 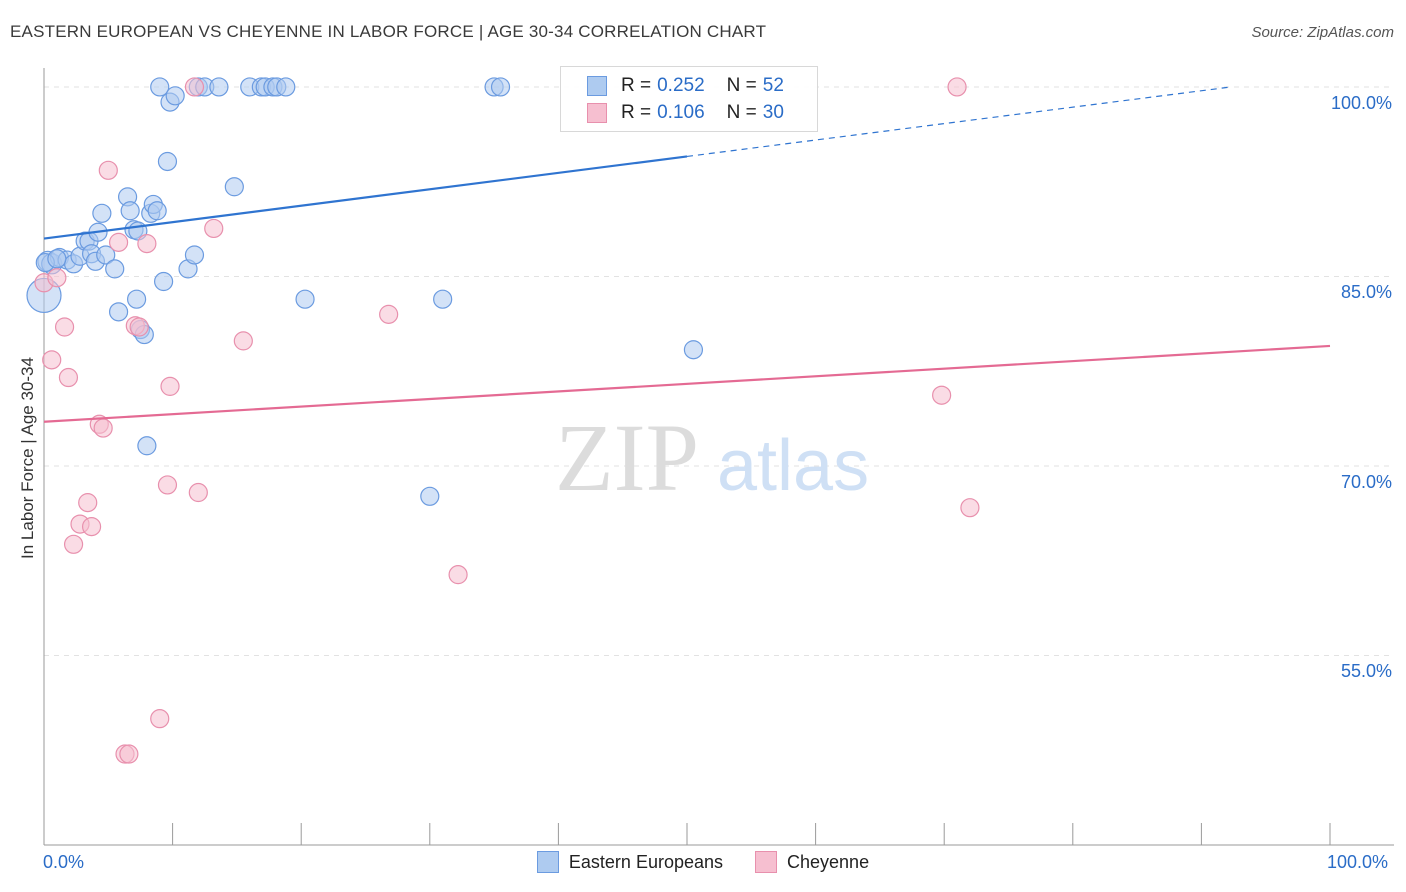 What do you see at coordinates (1366, 292) in the screenshot?
I see `y-tick-label: 85.0%` at bounding box center [1366, 292].